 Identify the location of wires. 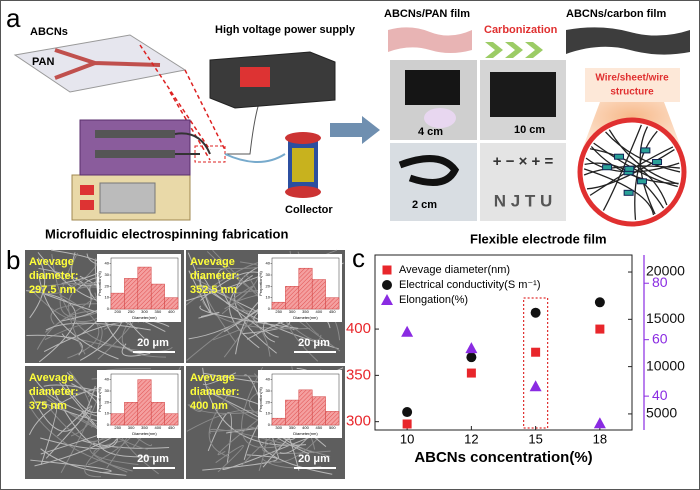
(632, 172).